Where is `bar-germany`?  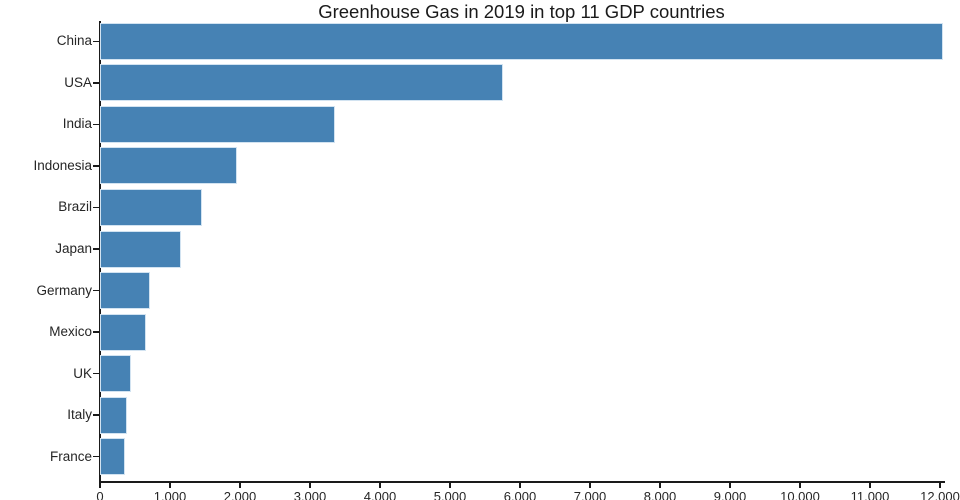
bar-germany is located at coordinates (125, 291).